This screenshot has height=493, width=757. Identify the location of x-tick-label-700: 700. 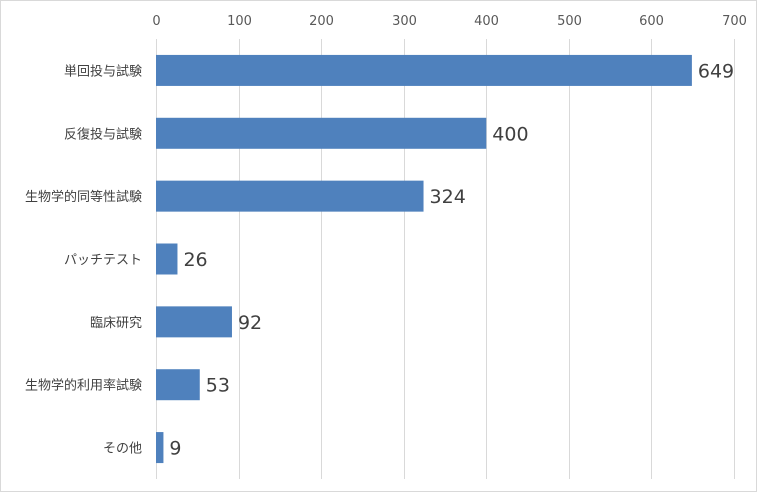
(734, 21).